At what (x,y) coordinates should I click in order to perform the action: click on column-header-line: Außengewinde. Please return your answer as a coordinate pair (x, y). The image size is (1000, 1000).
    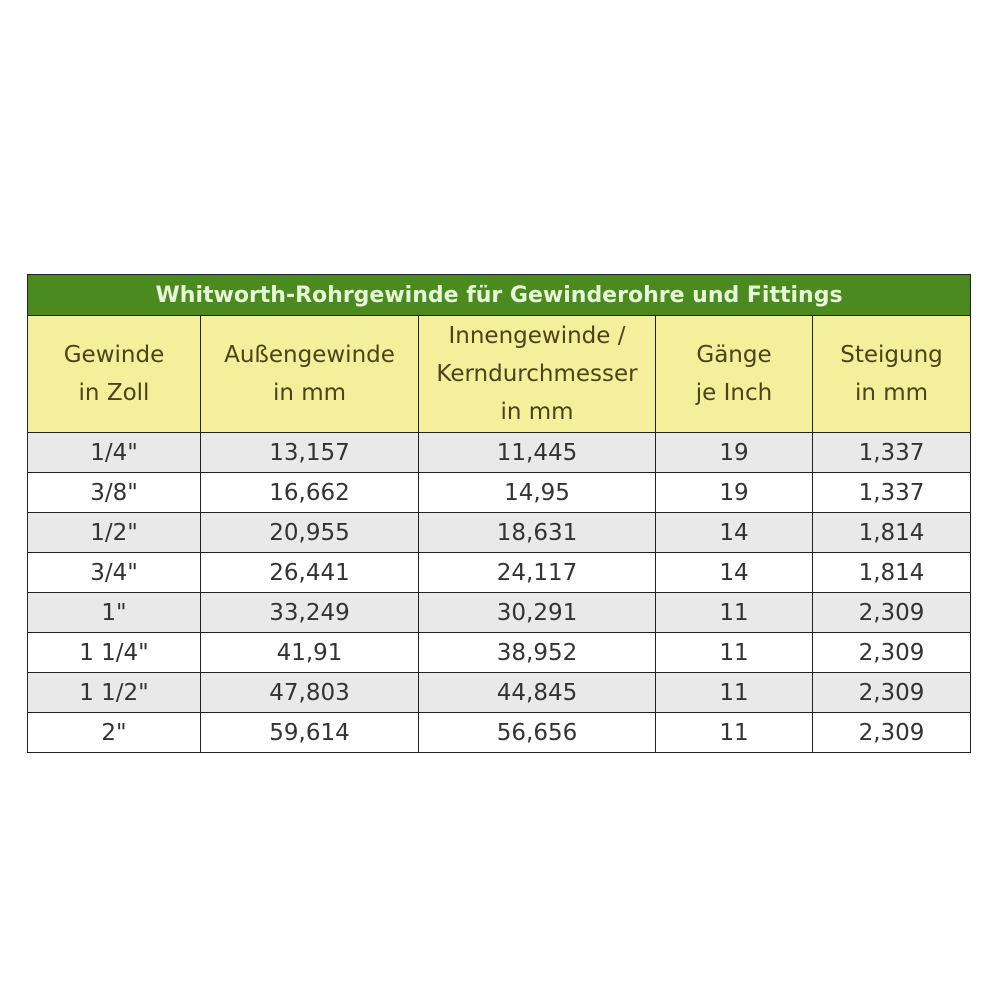
    Looking at the image, I should click on (309, 355).